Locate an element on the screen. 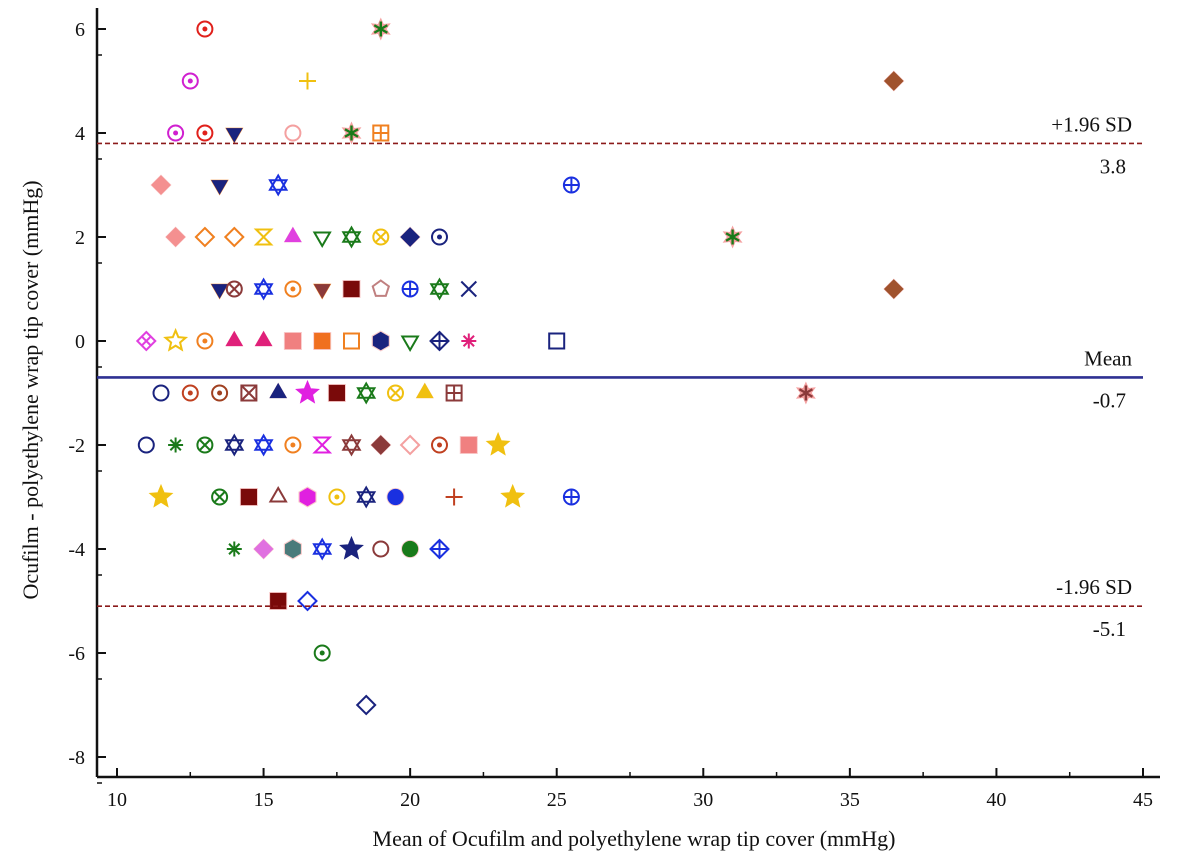  x-tick-label: 40 is located at coordinates (996, 800).